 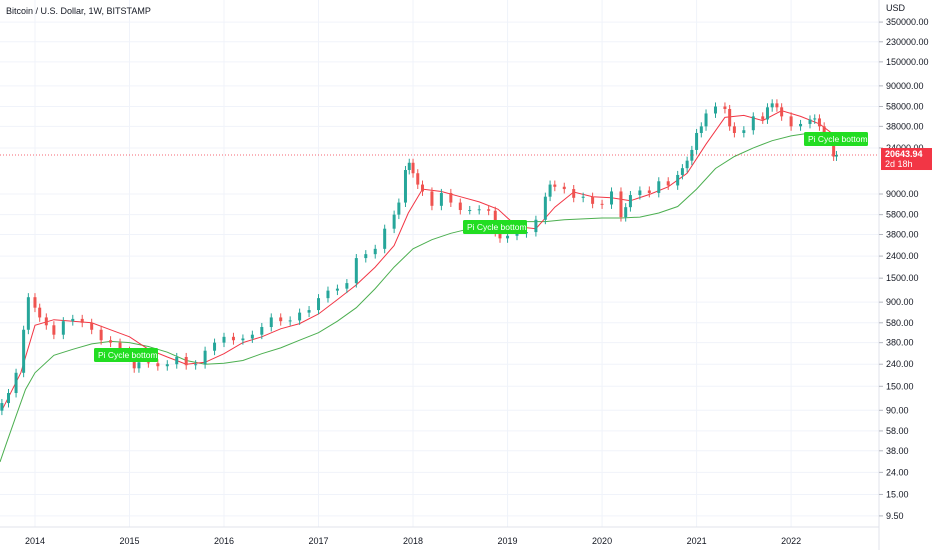 What do you see at coordinates (905, 86) in the screenshot?
I see `y-tick-label: 90000.00` at bounding box center [905, 86].